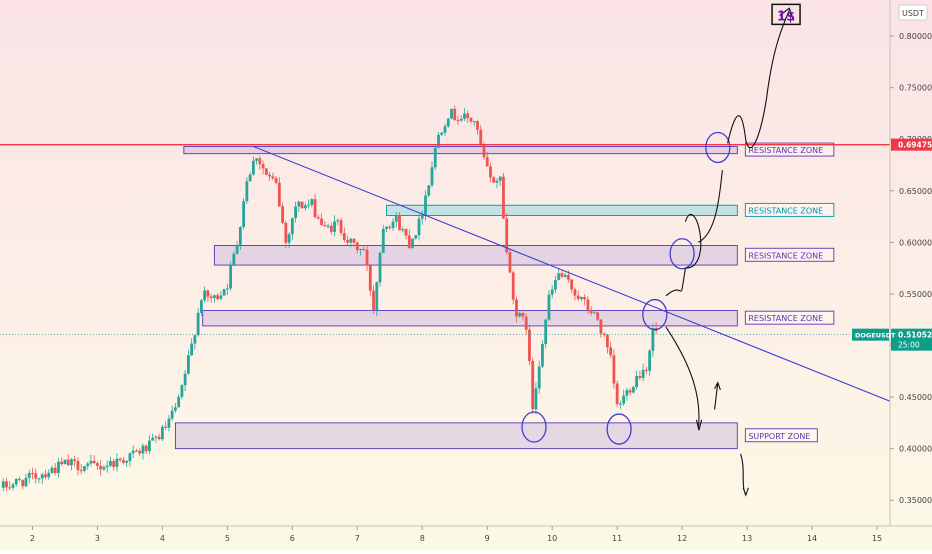  I want to click on time-tick-label: 15, so click(877, 538).